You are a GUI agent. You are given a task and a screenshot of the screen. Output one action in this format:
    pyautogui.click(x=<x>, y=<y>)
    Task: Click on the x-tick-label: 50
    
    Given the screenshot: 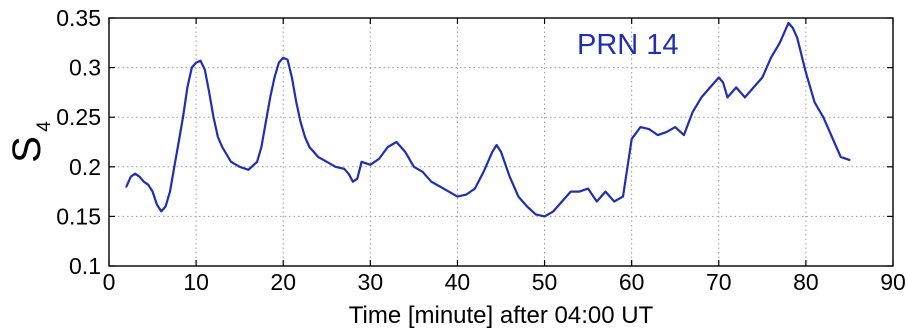 What is the action you would take?
    pyautogui.click(x=545, y=282)
    